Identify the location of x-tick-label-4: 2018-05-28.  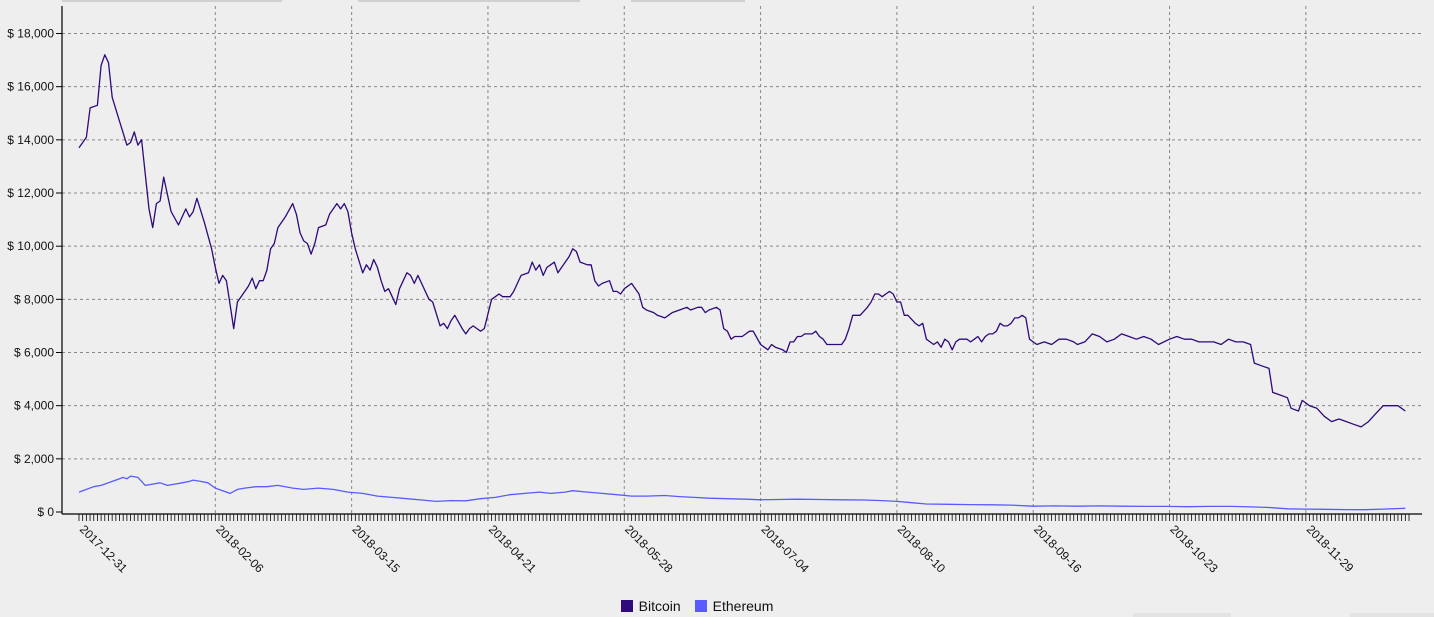
(649, 549).